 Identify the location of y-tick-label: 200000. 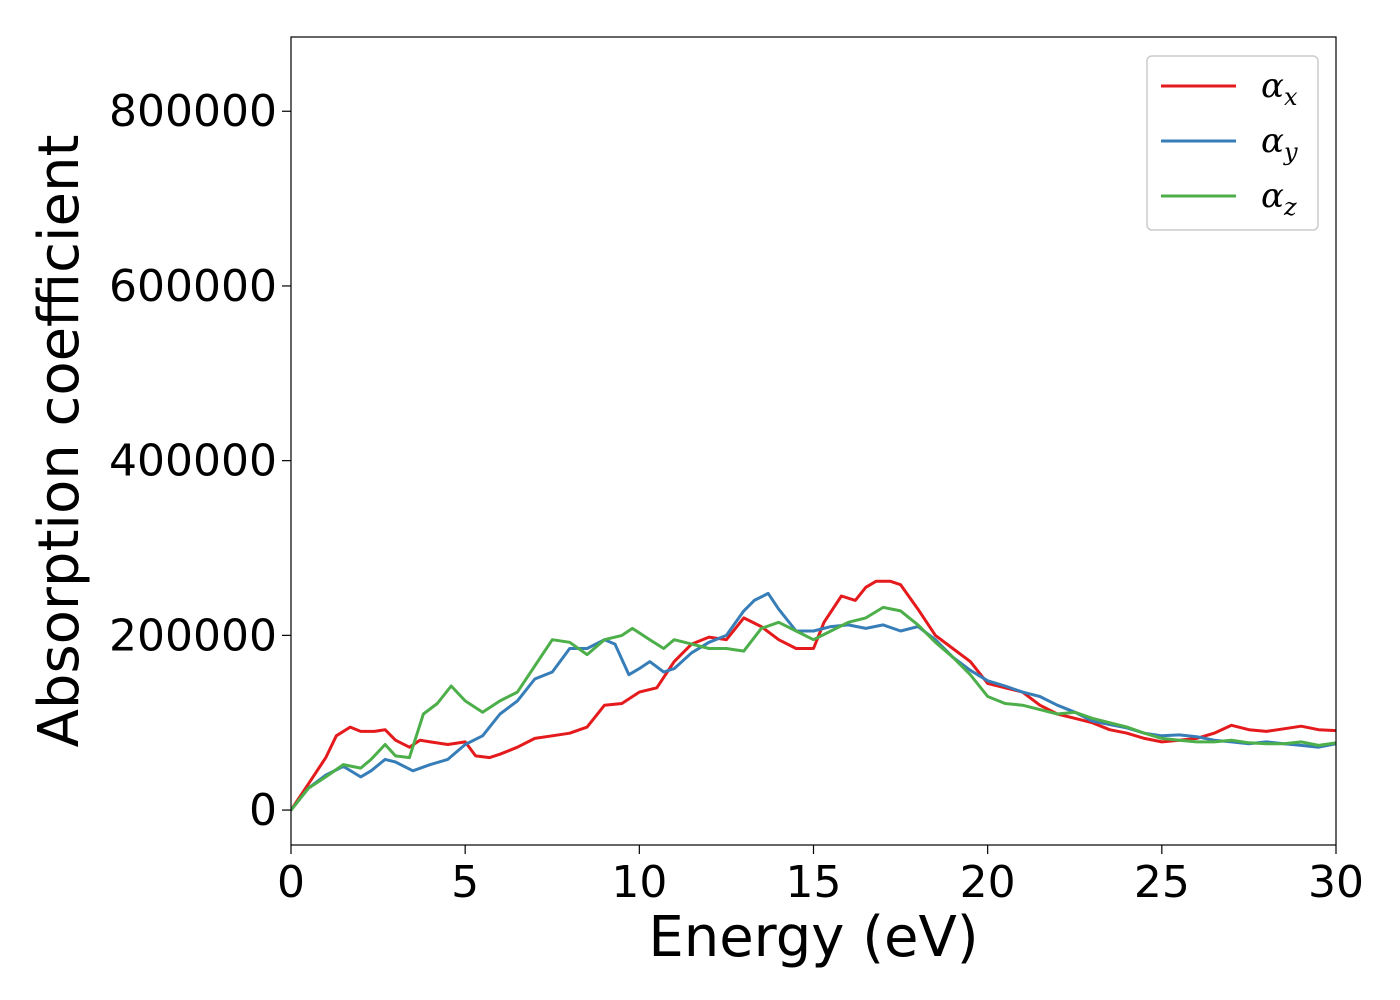
(193, 635).